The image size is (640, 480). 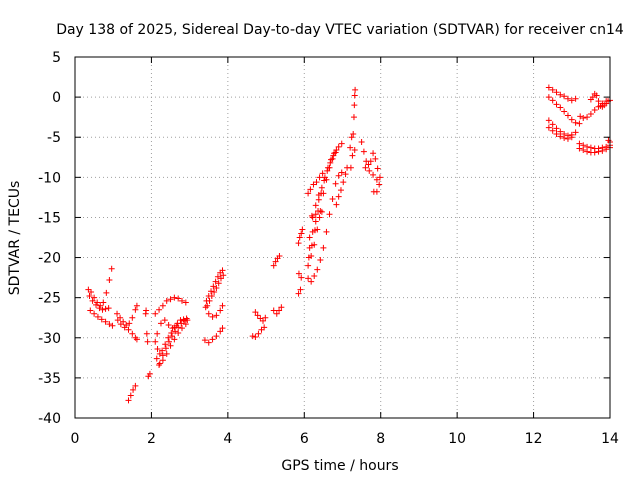 I want to click on x-axis-label: GPS time / hours, so click(x=339, y=466).